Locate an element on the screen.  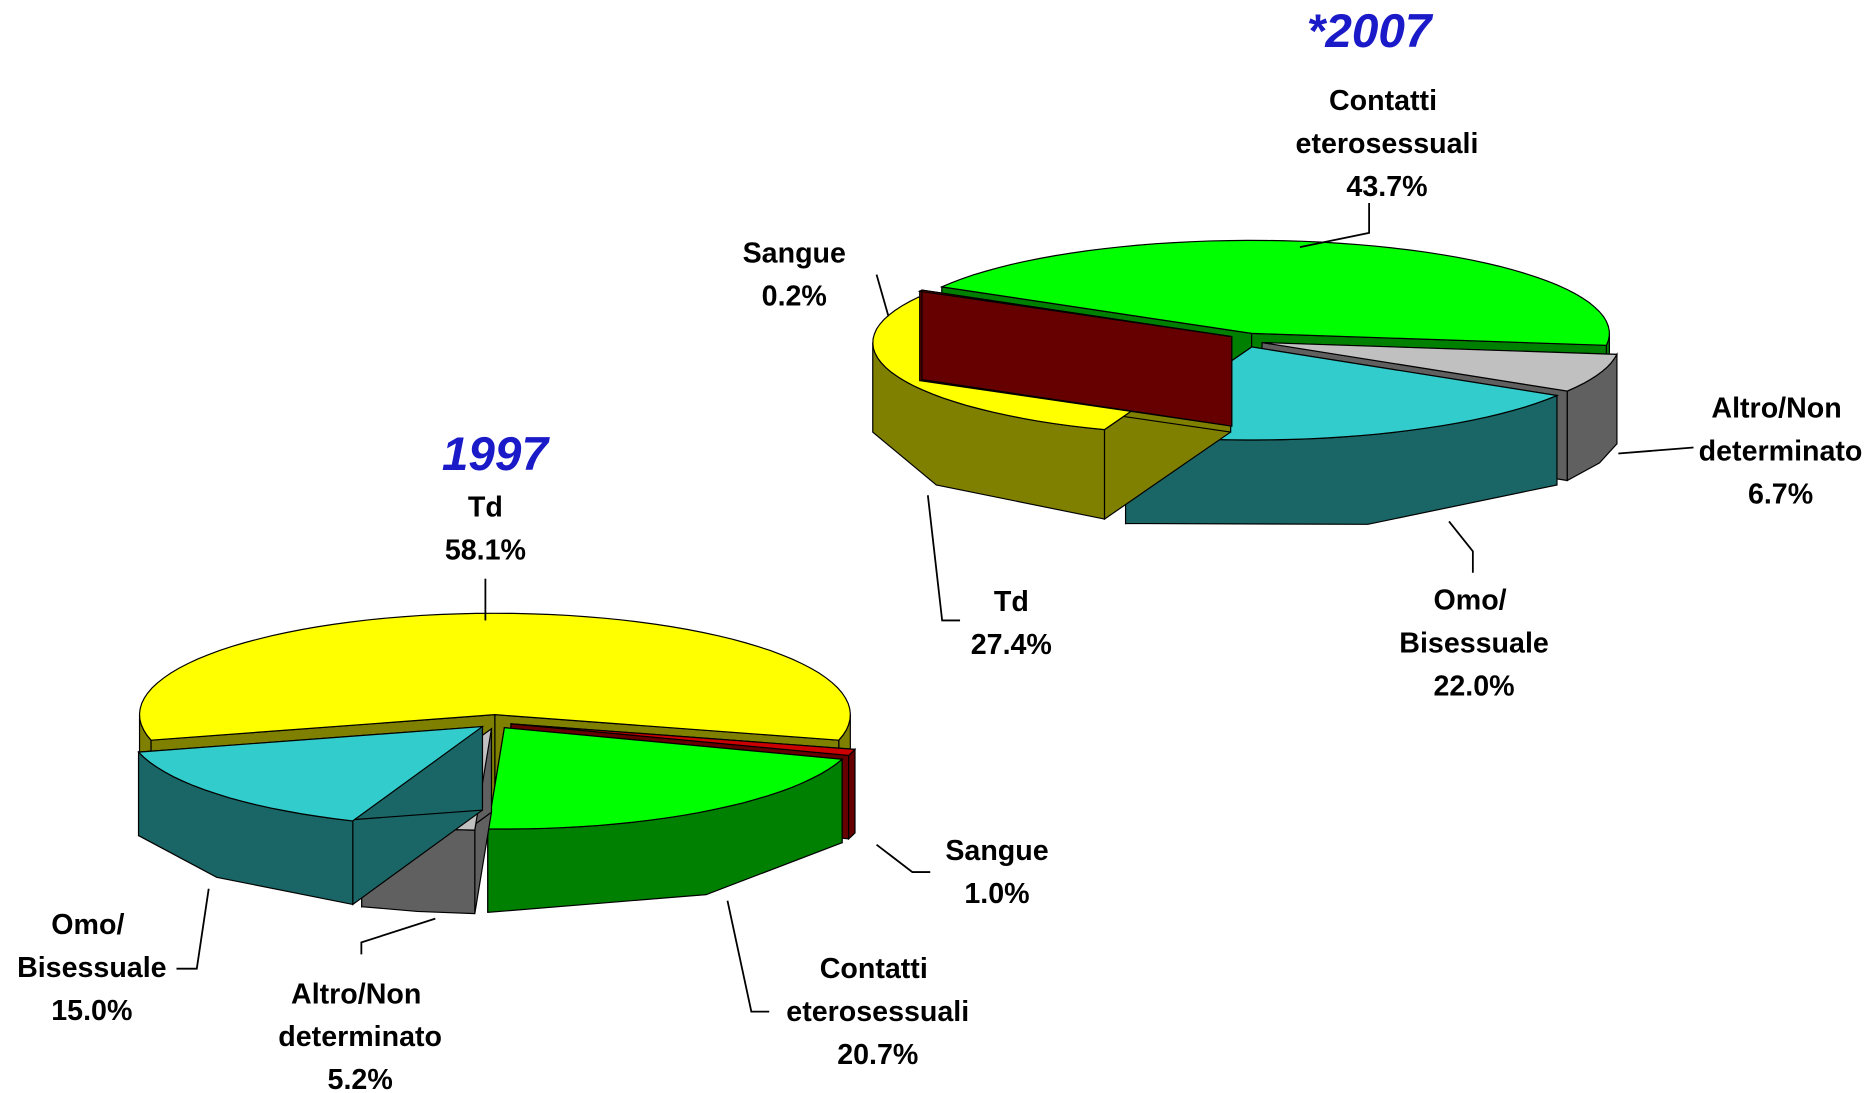
value-label: 1.0% is located at coordinates (996, 894).